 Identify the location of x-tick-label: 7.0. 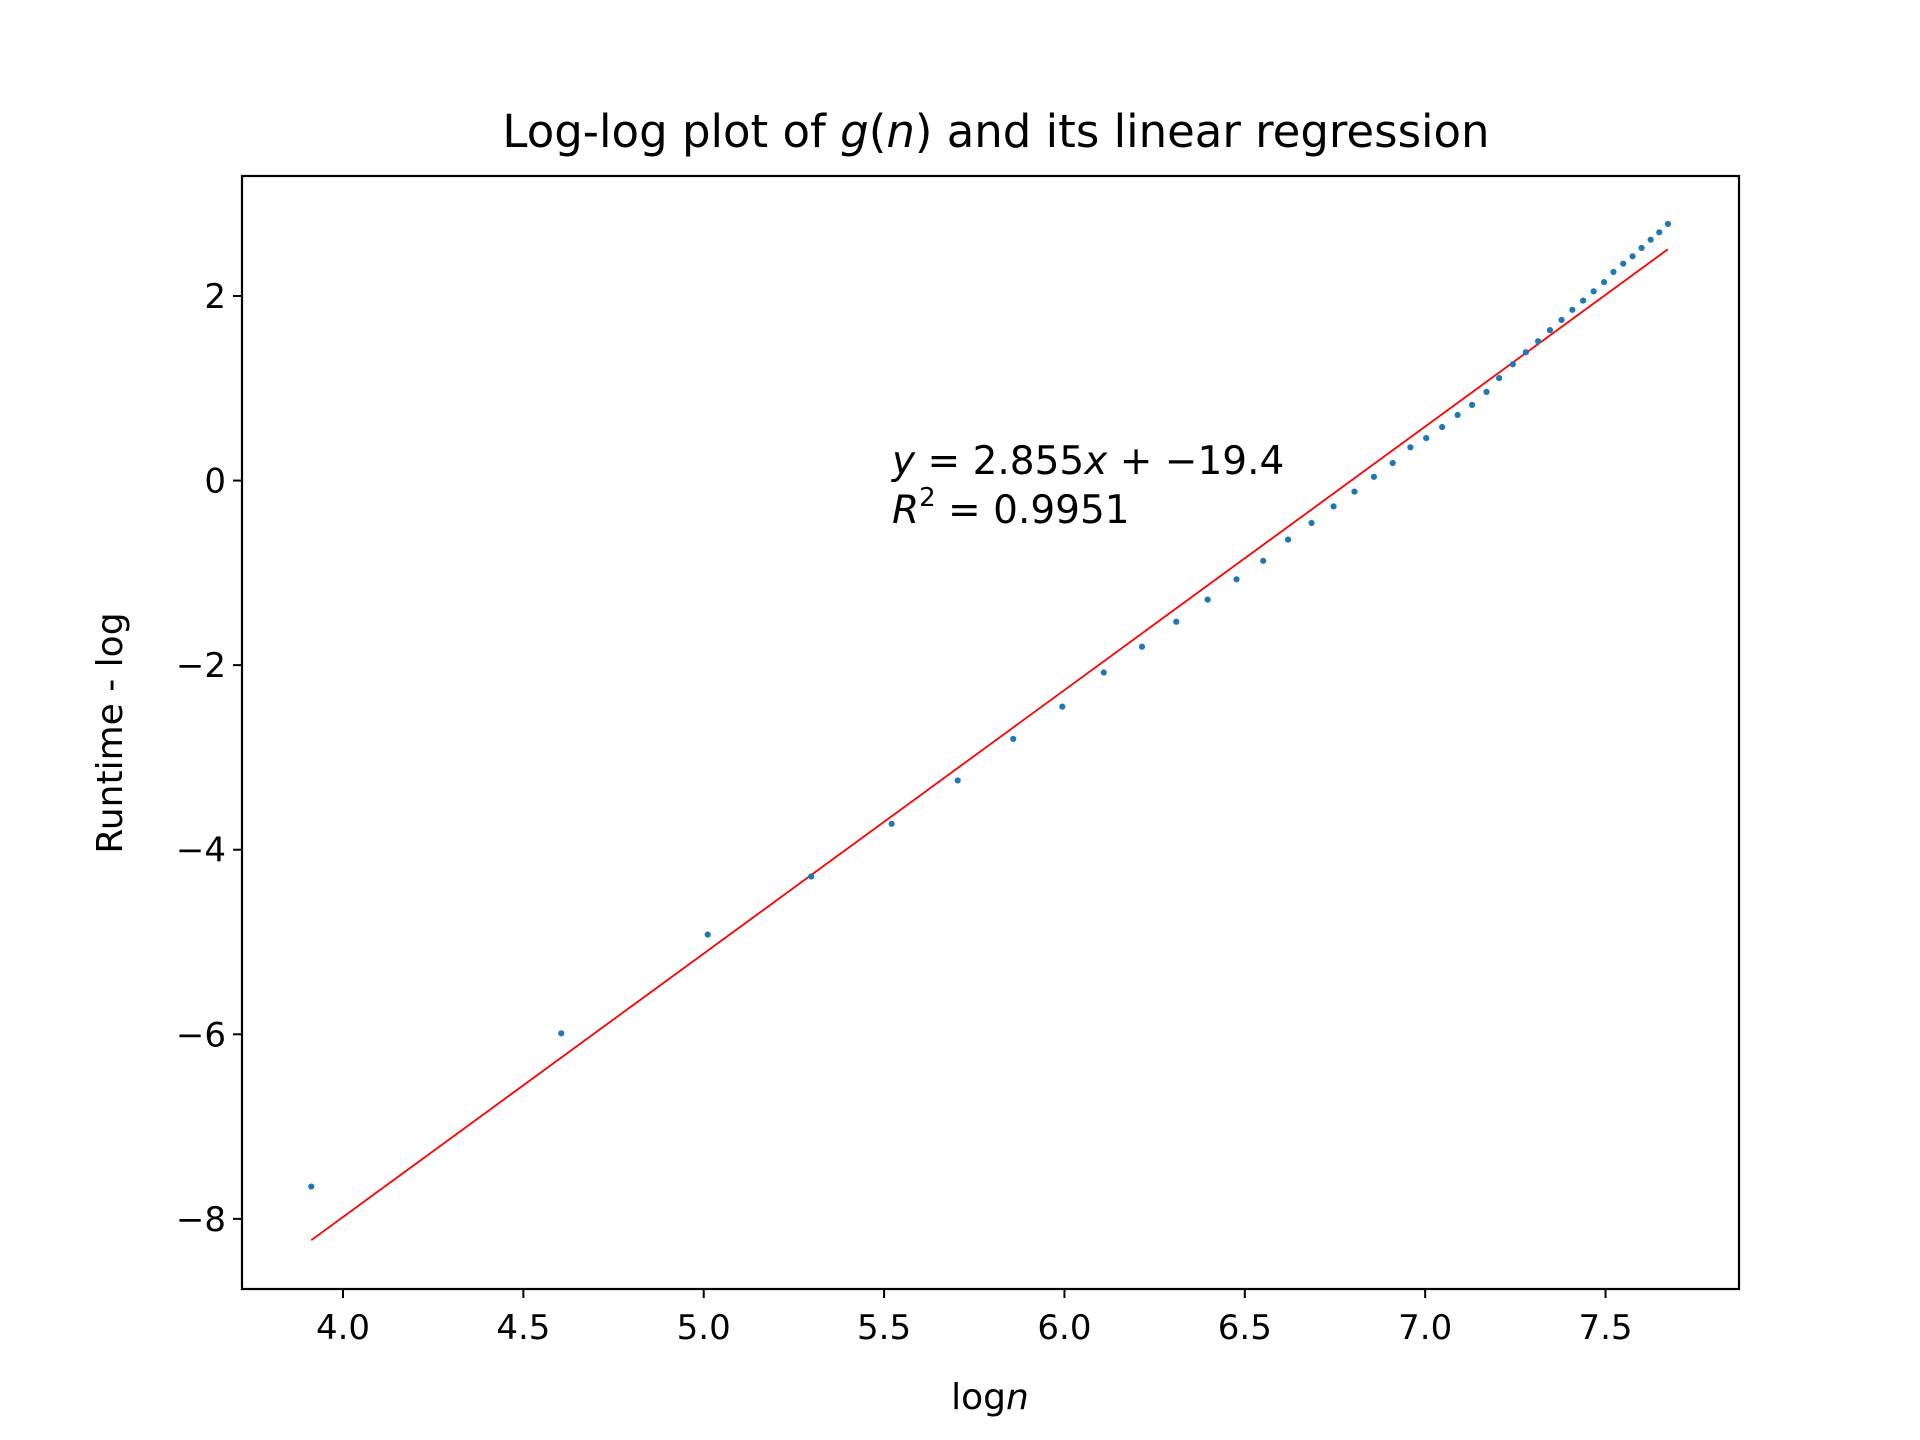
(1425, 1328).